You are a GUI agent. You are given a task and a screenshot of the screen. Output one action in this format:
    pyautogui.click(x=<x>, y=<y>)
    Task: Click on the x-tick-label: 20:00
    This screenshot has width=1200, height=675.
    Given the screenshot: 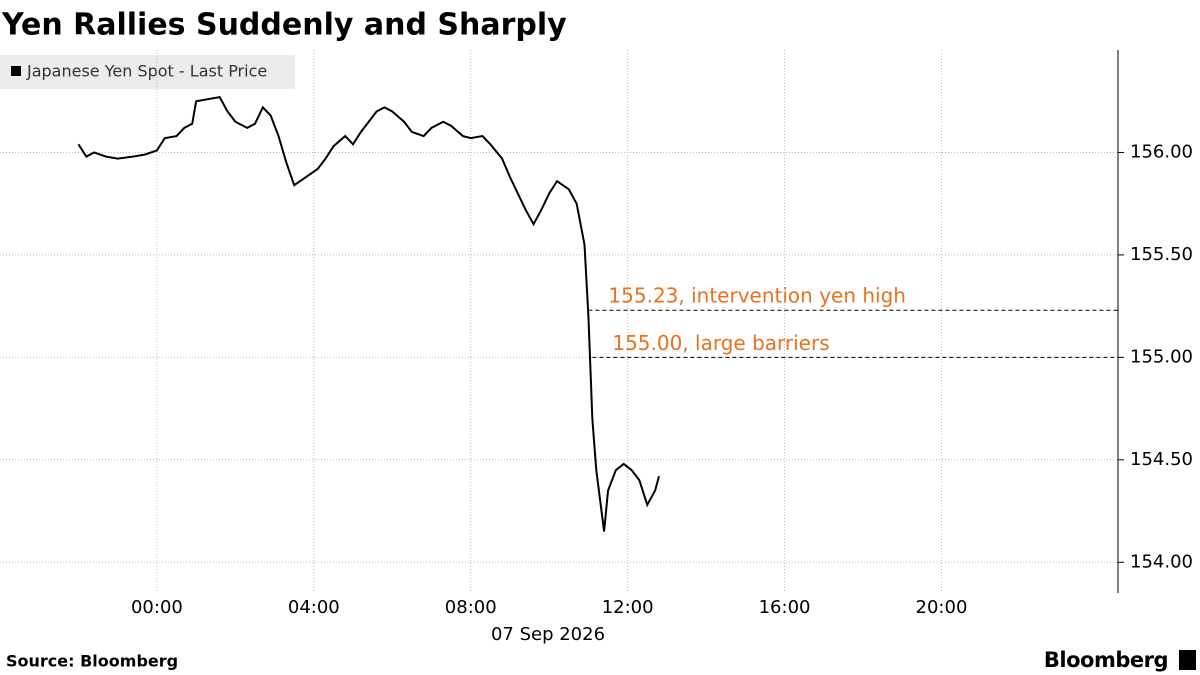 What is the action you would take?
    pyautogui.click(x=942, y=607)
    